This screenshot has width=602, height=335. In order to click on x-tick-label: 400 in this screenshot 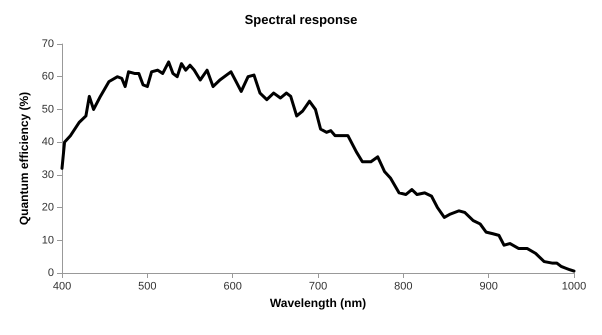, I will do `click(62, 286)`.